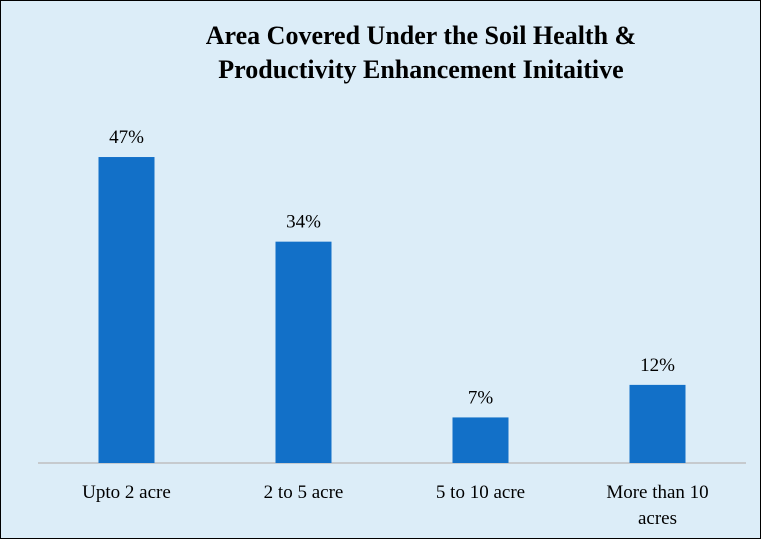  What do you see at coordinates (303, 492) in the screenshot?
I see `x-tick-label: 2 to 5 acre` at bounding box center [303, 492].